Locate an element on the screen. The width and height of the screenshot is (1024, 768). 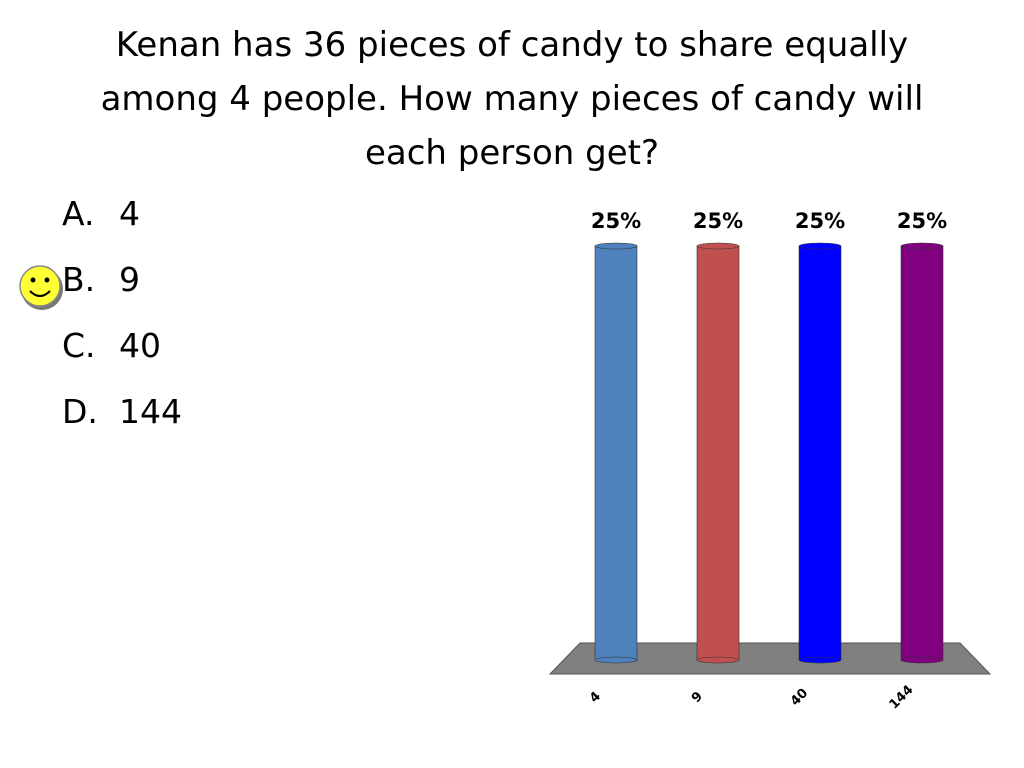
choice-letter: C. is located at coordinates (79, 345).